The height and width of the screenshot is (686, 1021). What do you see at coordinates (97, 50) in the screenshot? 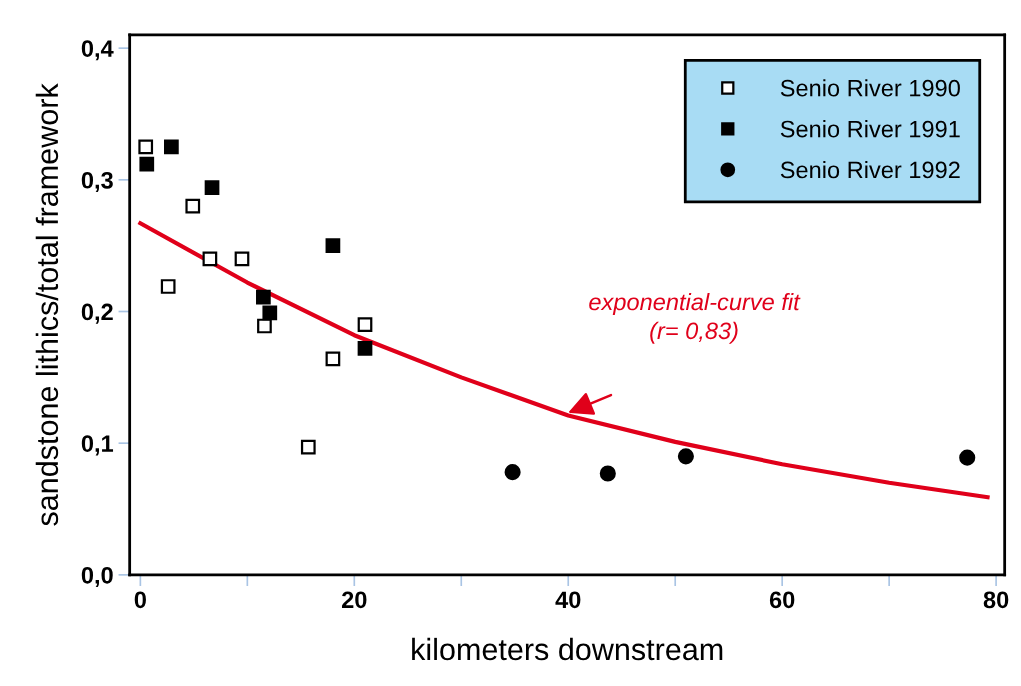
I see `y-tick-label: 0,4` at bounding box center [97, 50].